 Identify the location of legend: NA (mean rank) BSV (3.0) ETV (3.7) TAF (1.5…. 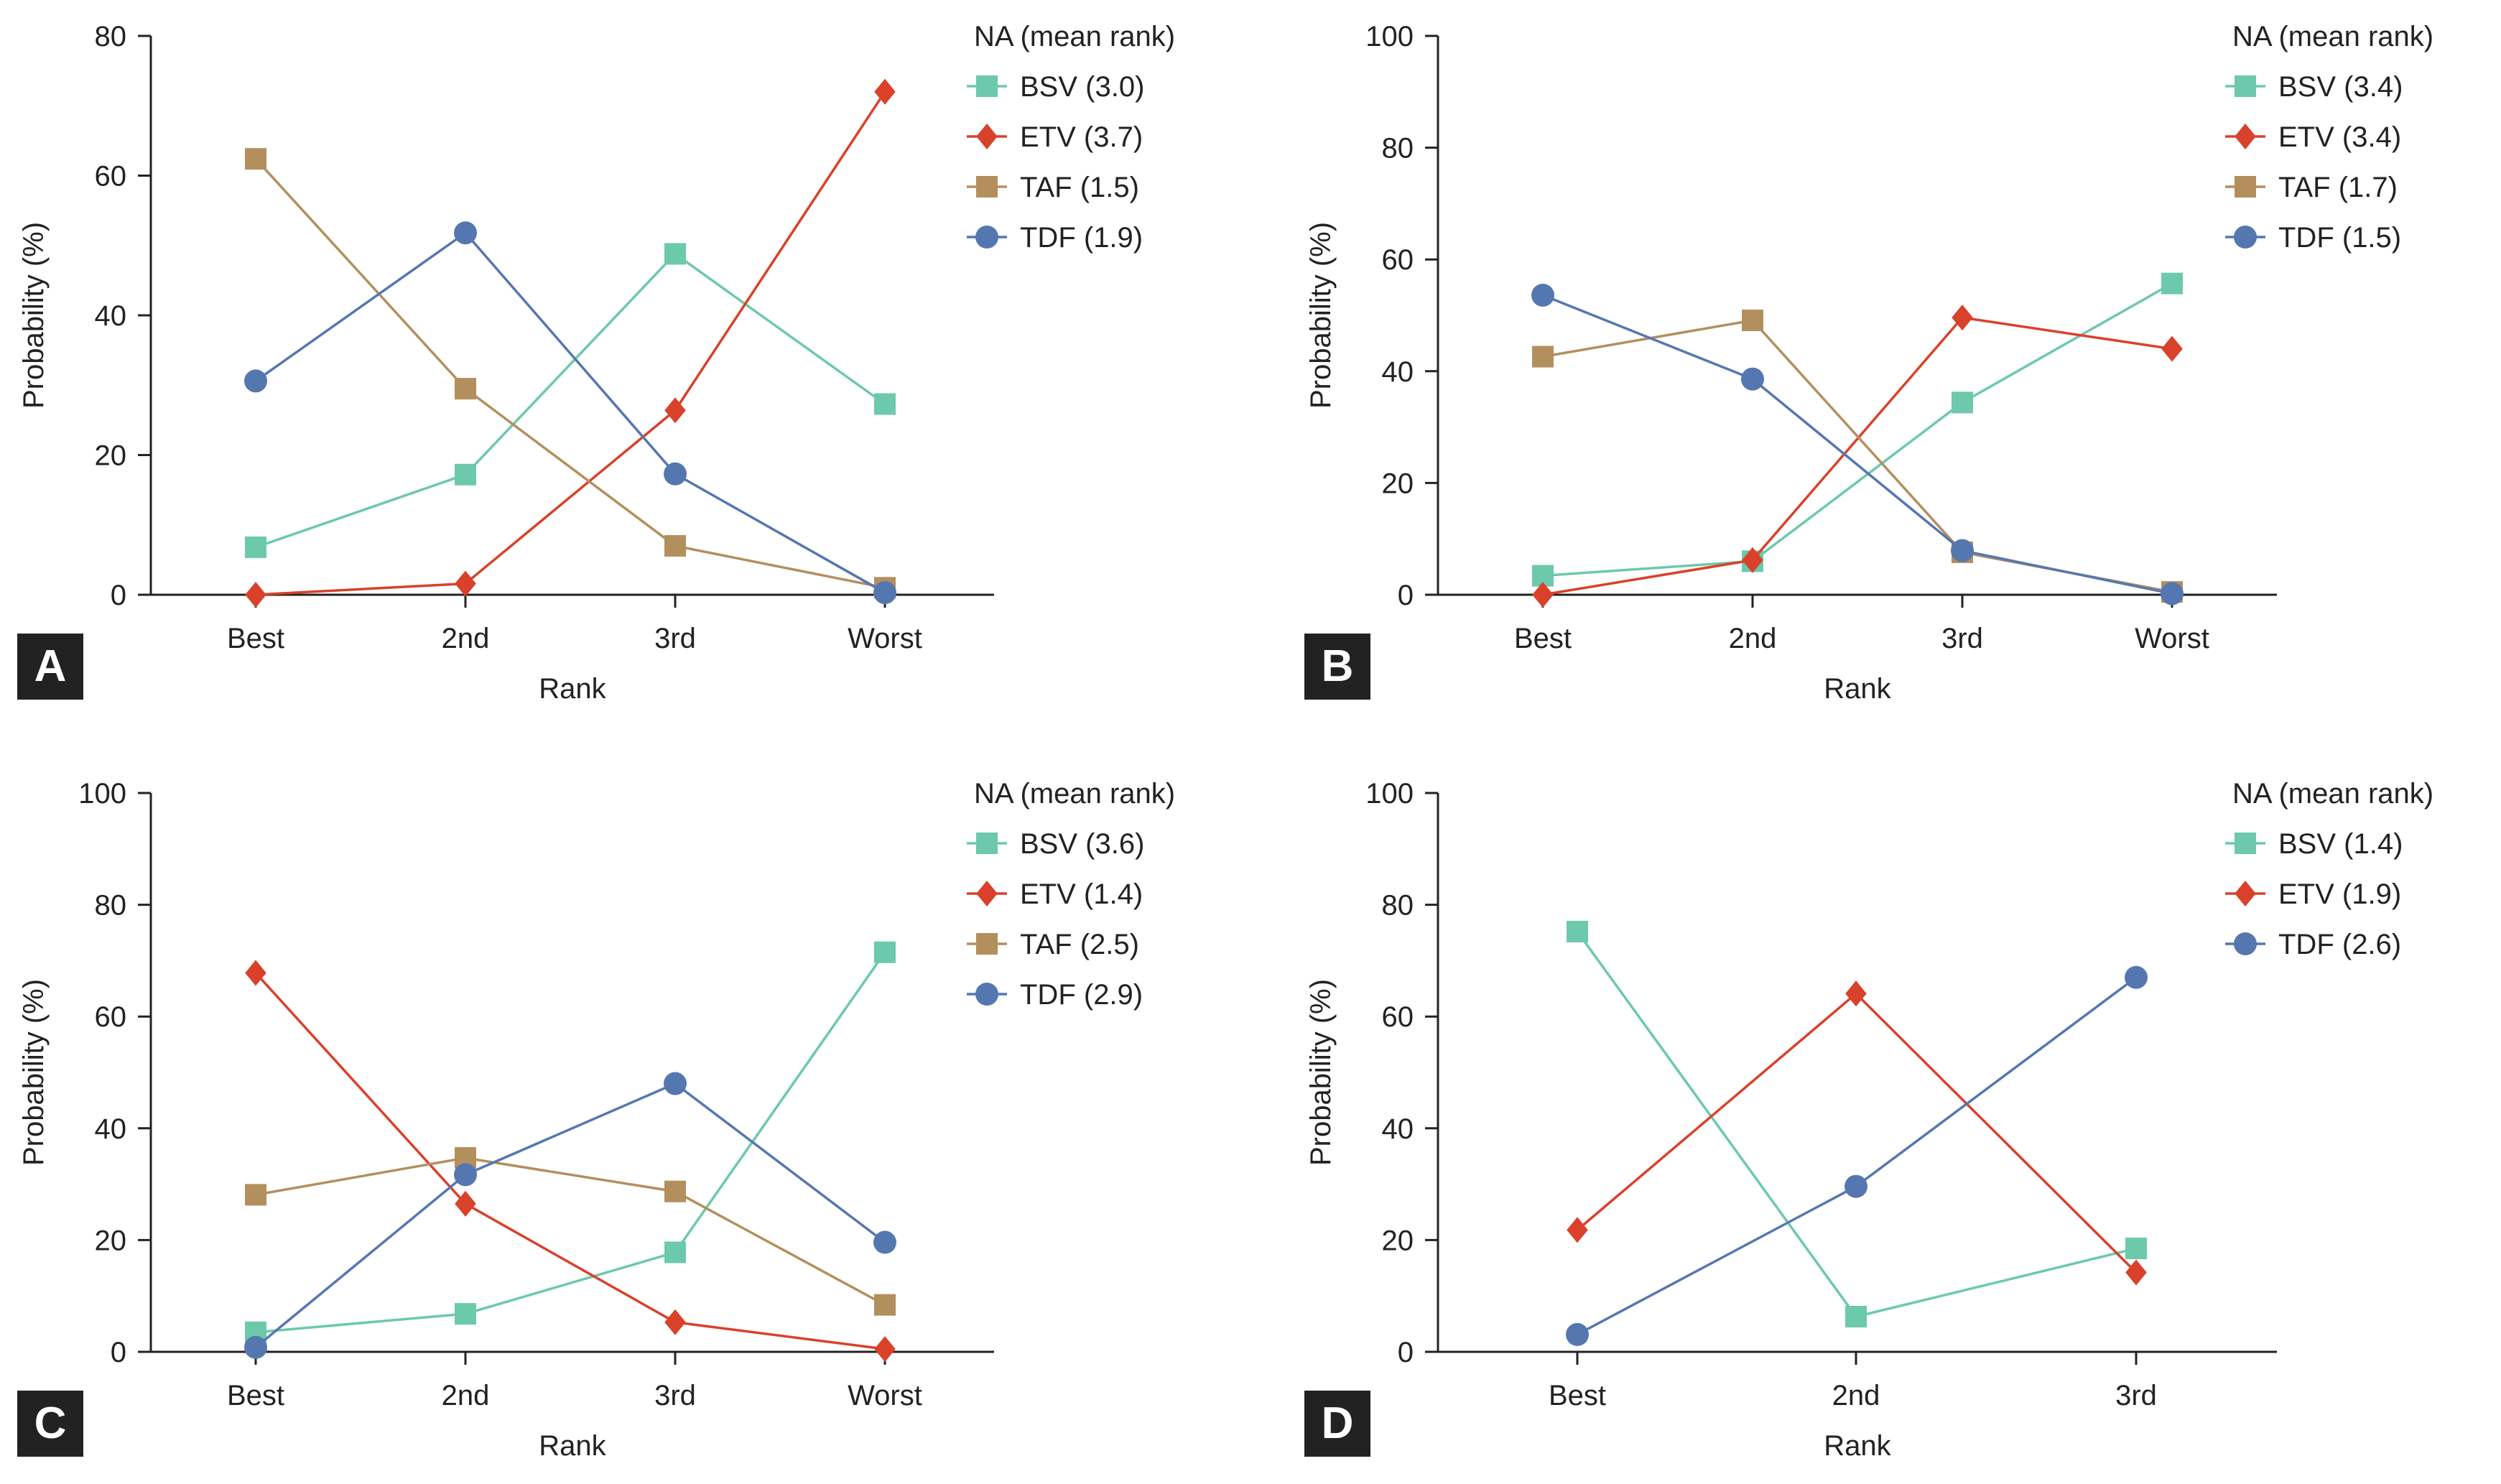
(1071, 137).